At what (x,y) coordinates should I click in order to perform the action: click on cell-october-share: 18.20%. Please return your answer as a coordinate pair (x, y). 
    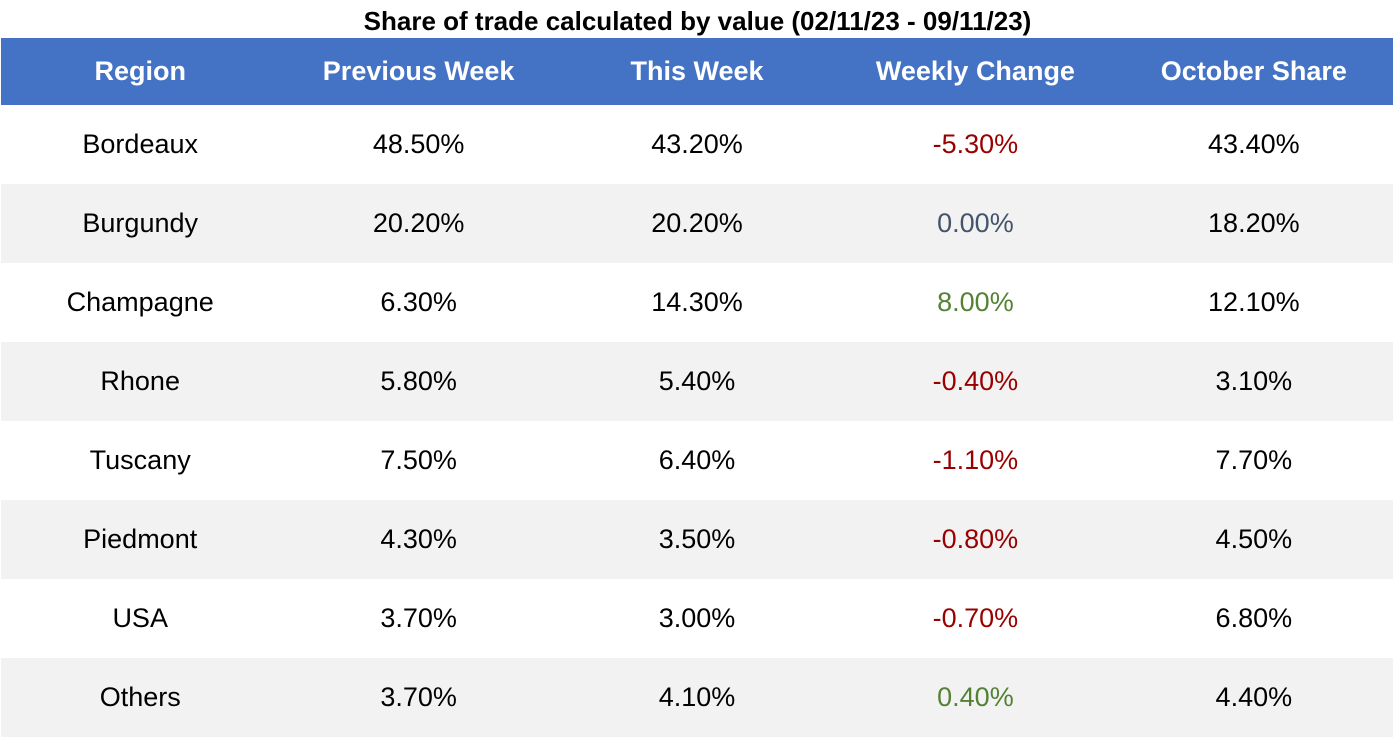
    Looking at the image, I should click on (1254, 223).